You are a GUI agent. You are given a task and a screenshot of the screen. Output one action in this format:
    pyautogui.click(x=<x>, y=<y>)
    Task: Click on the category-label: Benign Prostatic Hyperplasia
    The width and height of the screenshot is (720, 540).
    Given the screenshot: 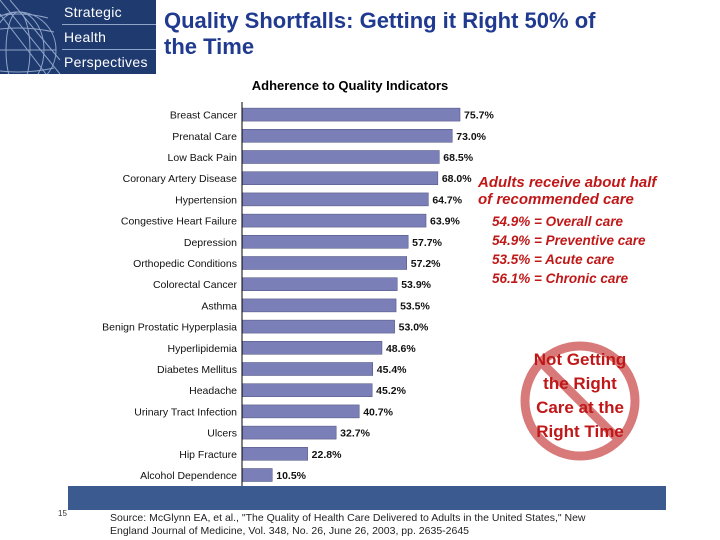 What is the action you would take?
    pyautogui.click(x=169, y=328)
    